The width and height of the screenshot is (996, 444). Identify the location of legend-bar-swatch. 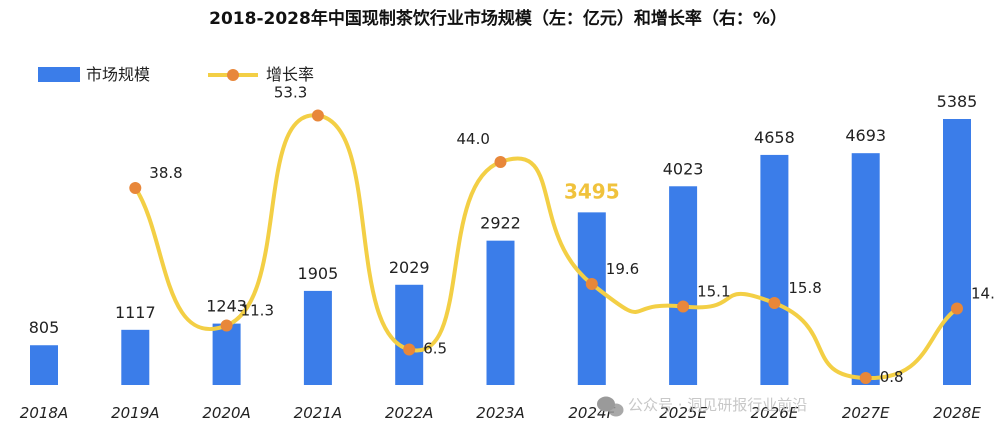
(59, 74).